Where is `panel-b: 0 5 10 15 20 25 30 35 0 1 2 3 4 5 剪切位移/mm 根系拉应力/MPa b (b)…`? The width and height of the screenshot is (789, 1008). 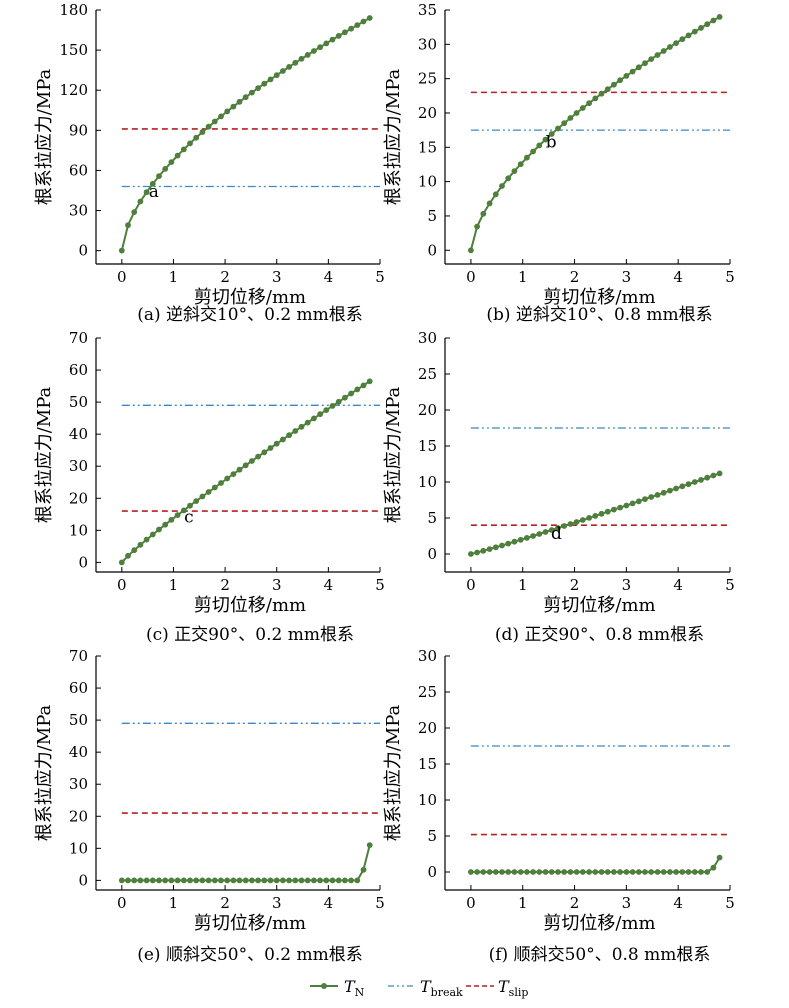 panel-b: 0 5 10 15 20 25 30 35 0 1 2 3 4 5 剪切位移/mm 根系拉应力/MPa b (b)… is located at coordinates (559, 163).